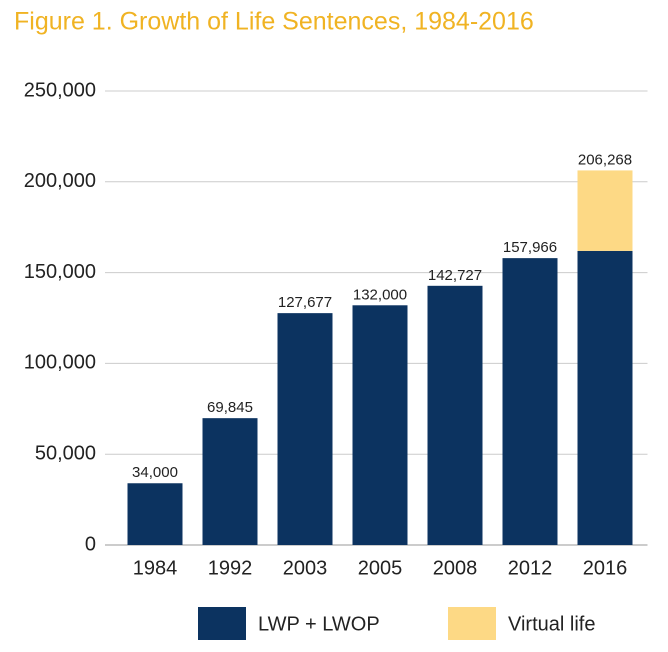  Describe the element at coordinates (155, 472) in the screenshot. I see `value-label: 34,000` at that location.